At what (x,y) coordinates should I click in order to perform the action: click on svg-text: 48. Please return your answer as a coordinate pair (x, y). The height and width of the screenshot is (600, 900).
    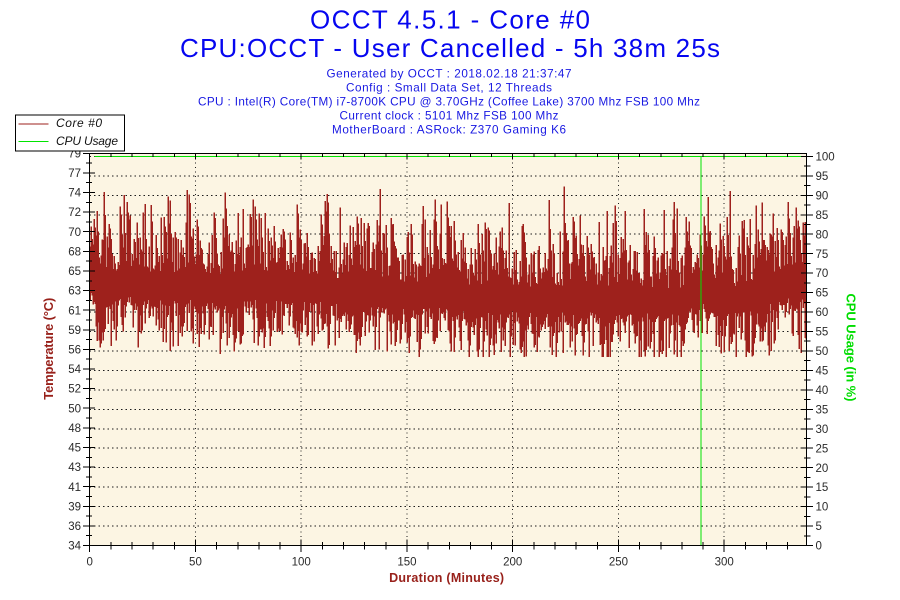
    Looking at the image, I should click on (74, 429).